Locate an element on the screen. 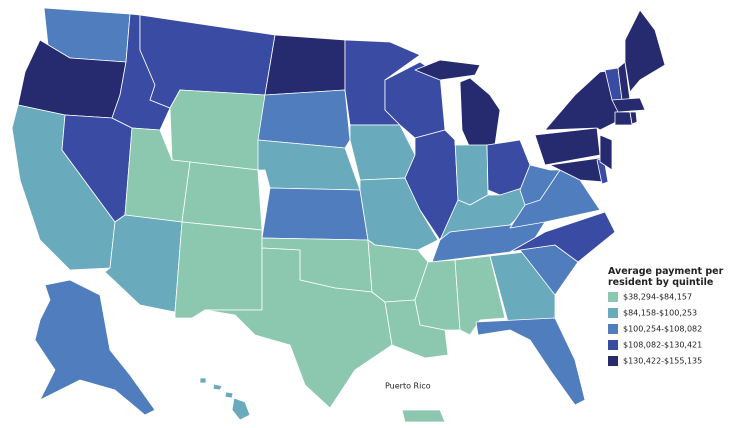 The height and width of the screenshot is (428, 745). legend-label: $130,422-$155,135 is located at coordinates (662, 361).